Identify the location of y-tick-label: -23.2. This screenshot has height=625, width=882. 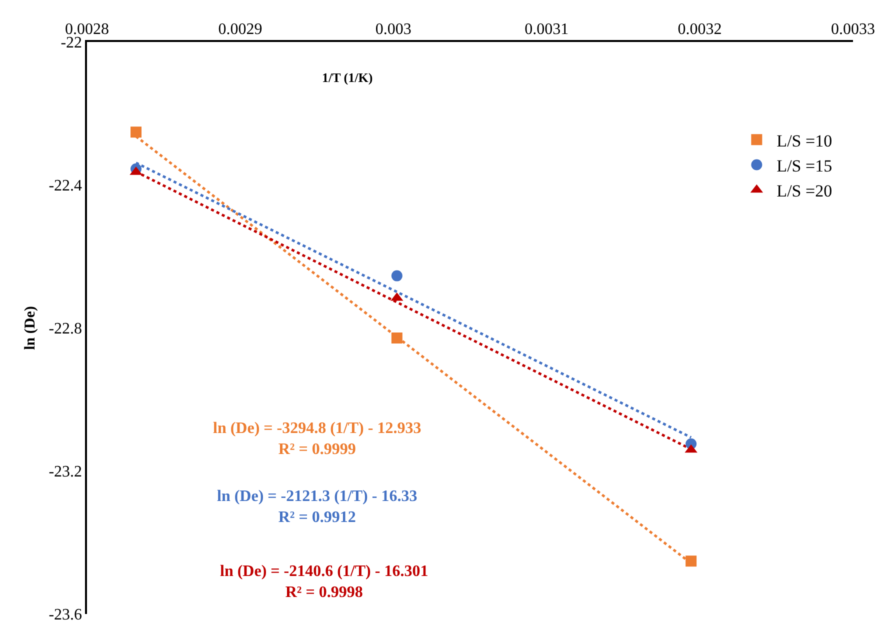
(65, 472).